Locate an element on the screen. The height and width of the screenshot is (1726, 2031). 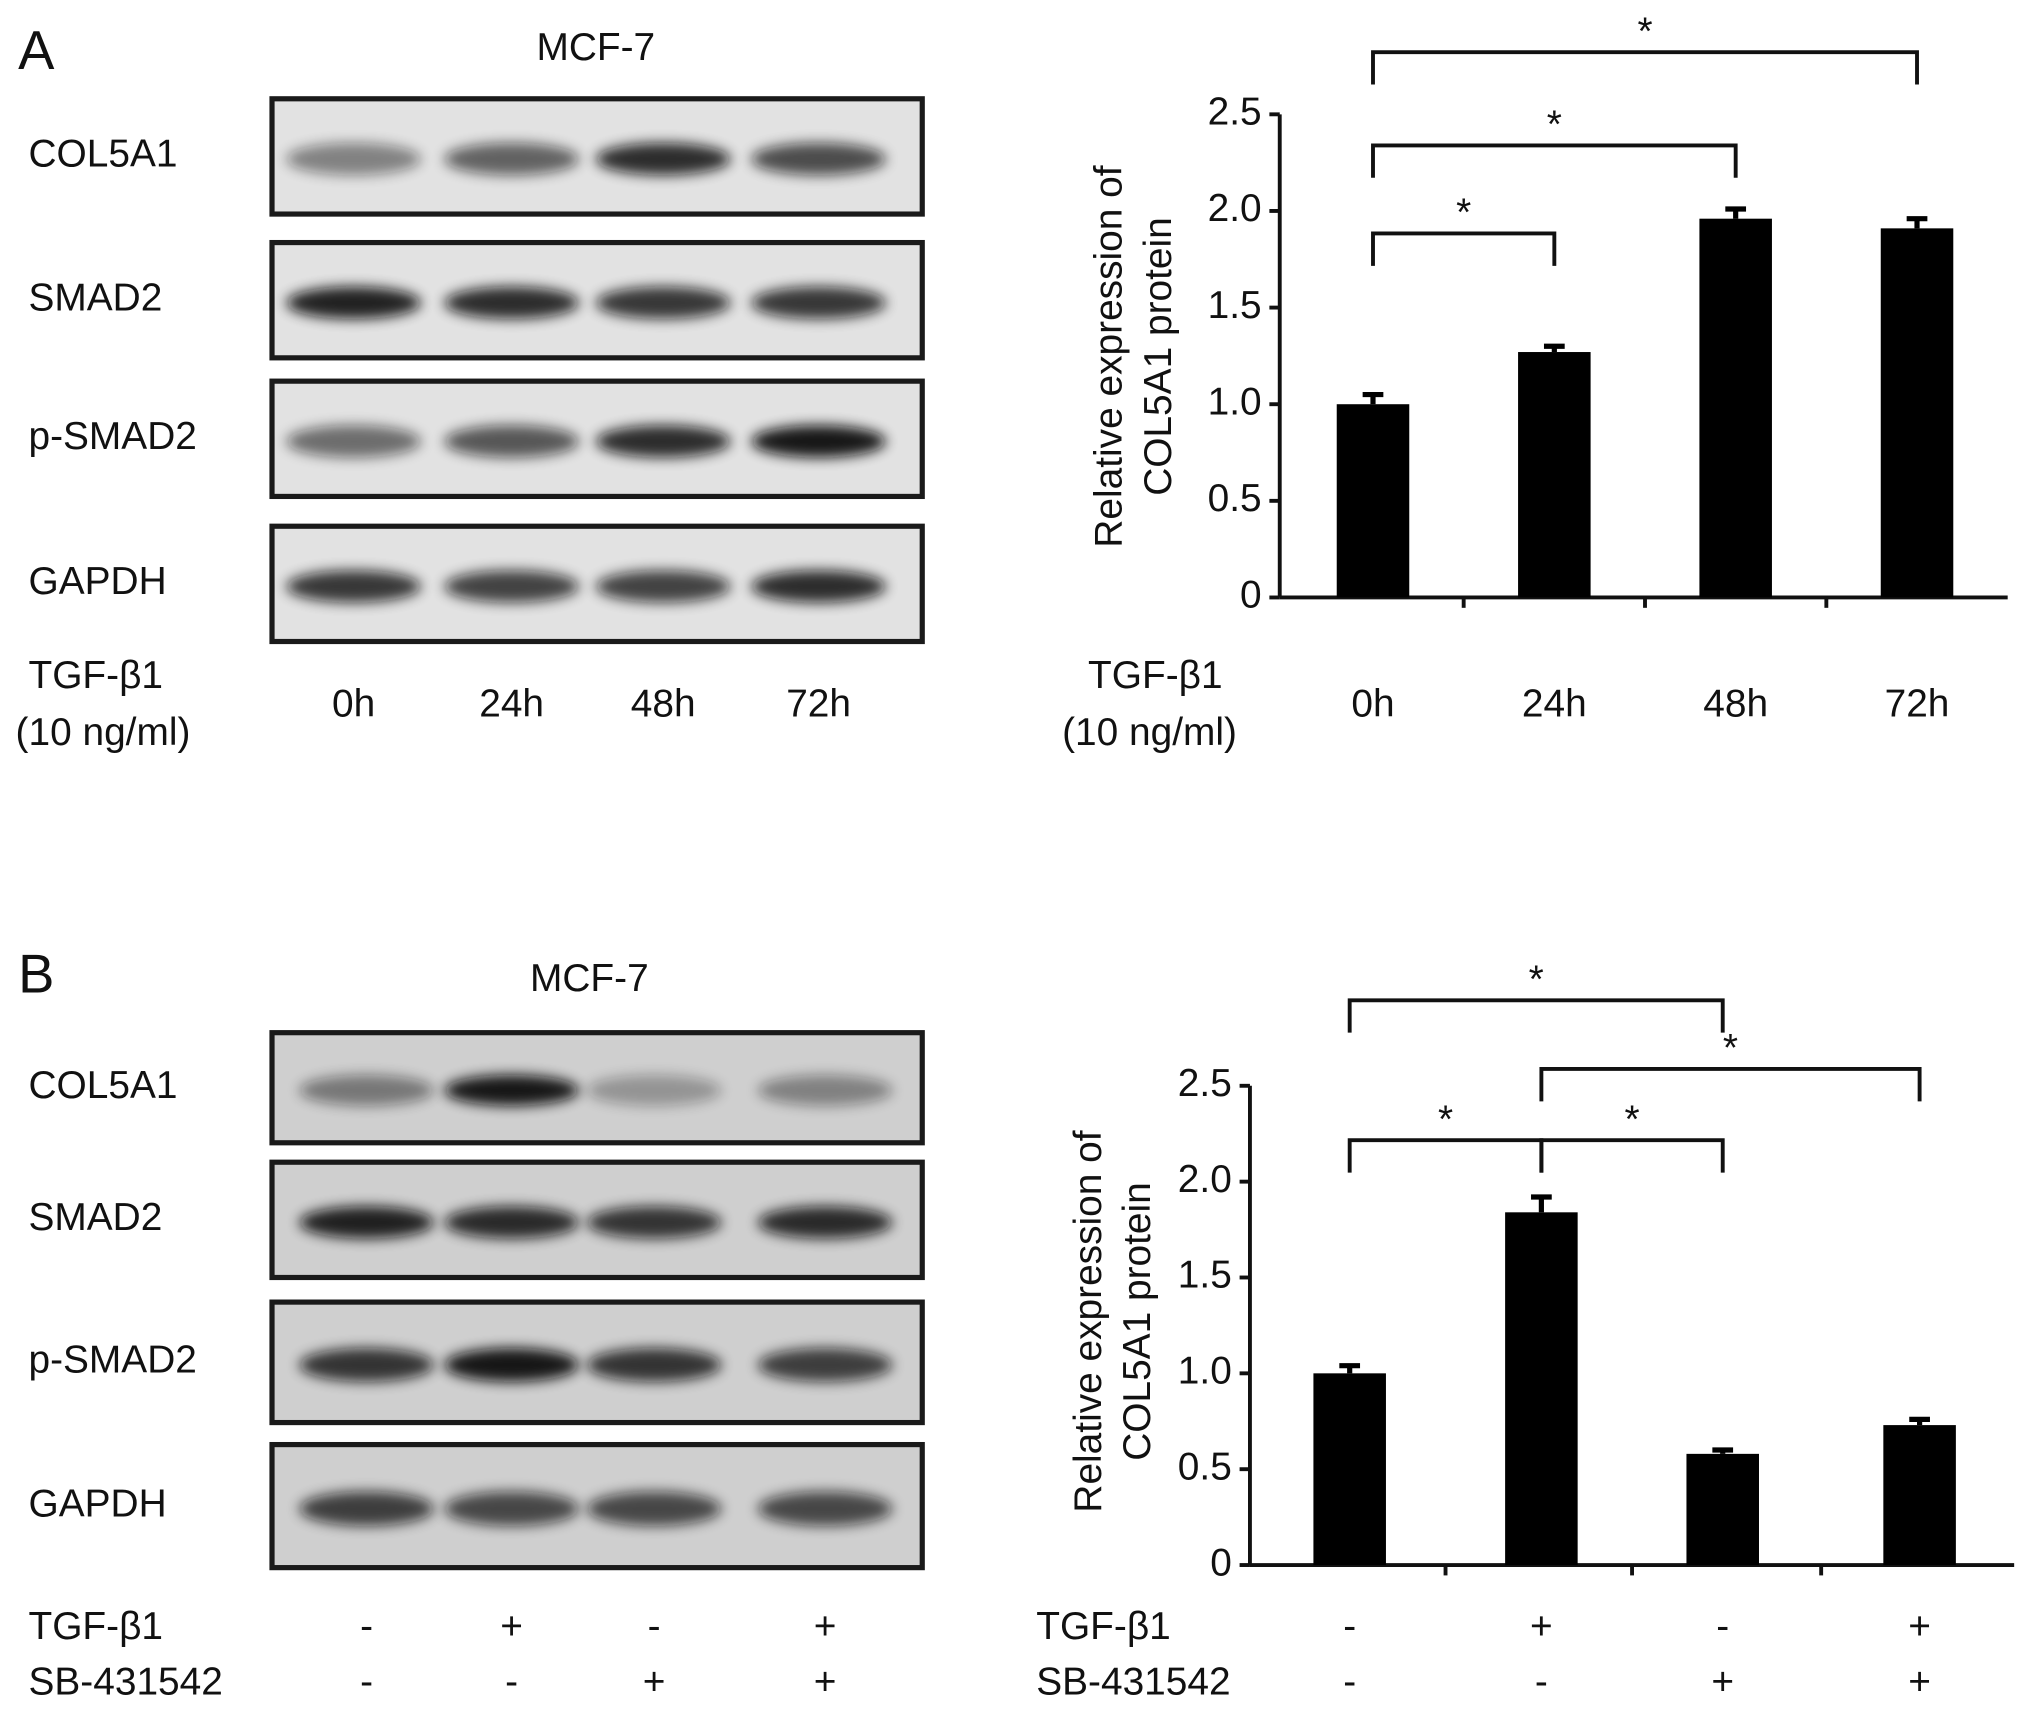
condition-name: SB-431542 is located at coordinates (1133, 1681).